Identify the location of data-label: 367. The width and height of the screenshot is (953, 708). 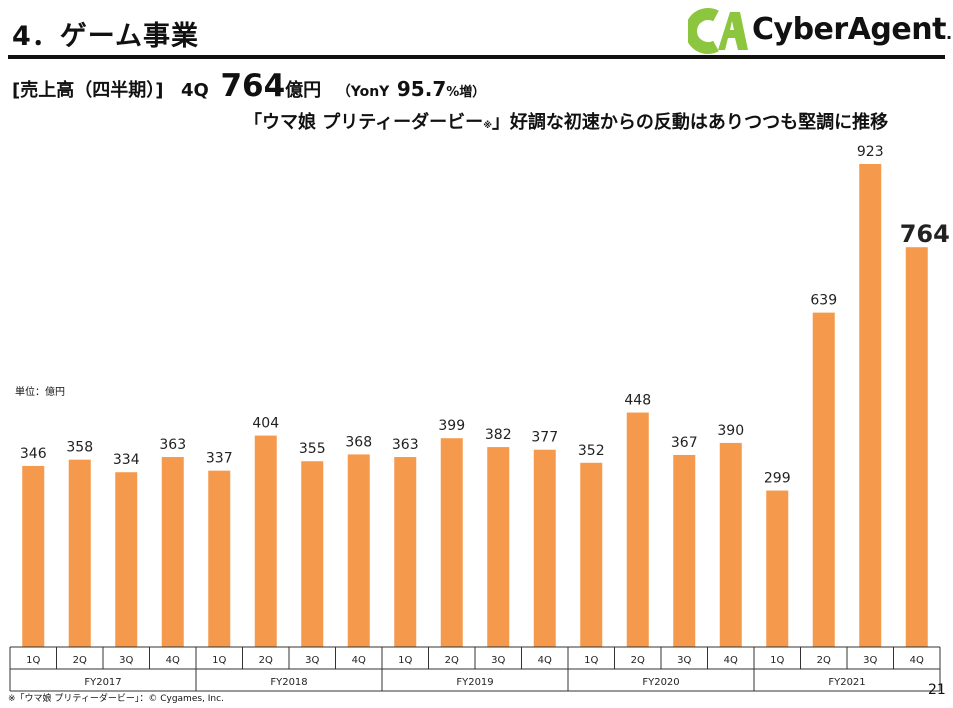
(684, 443).